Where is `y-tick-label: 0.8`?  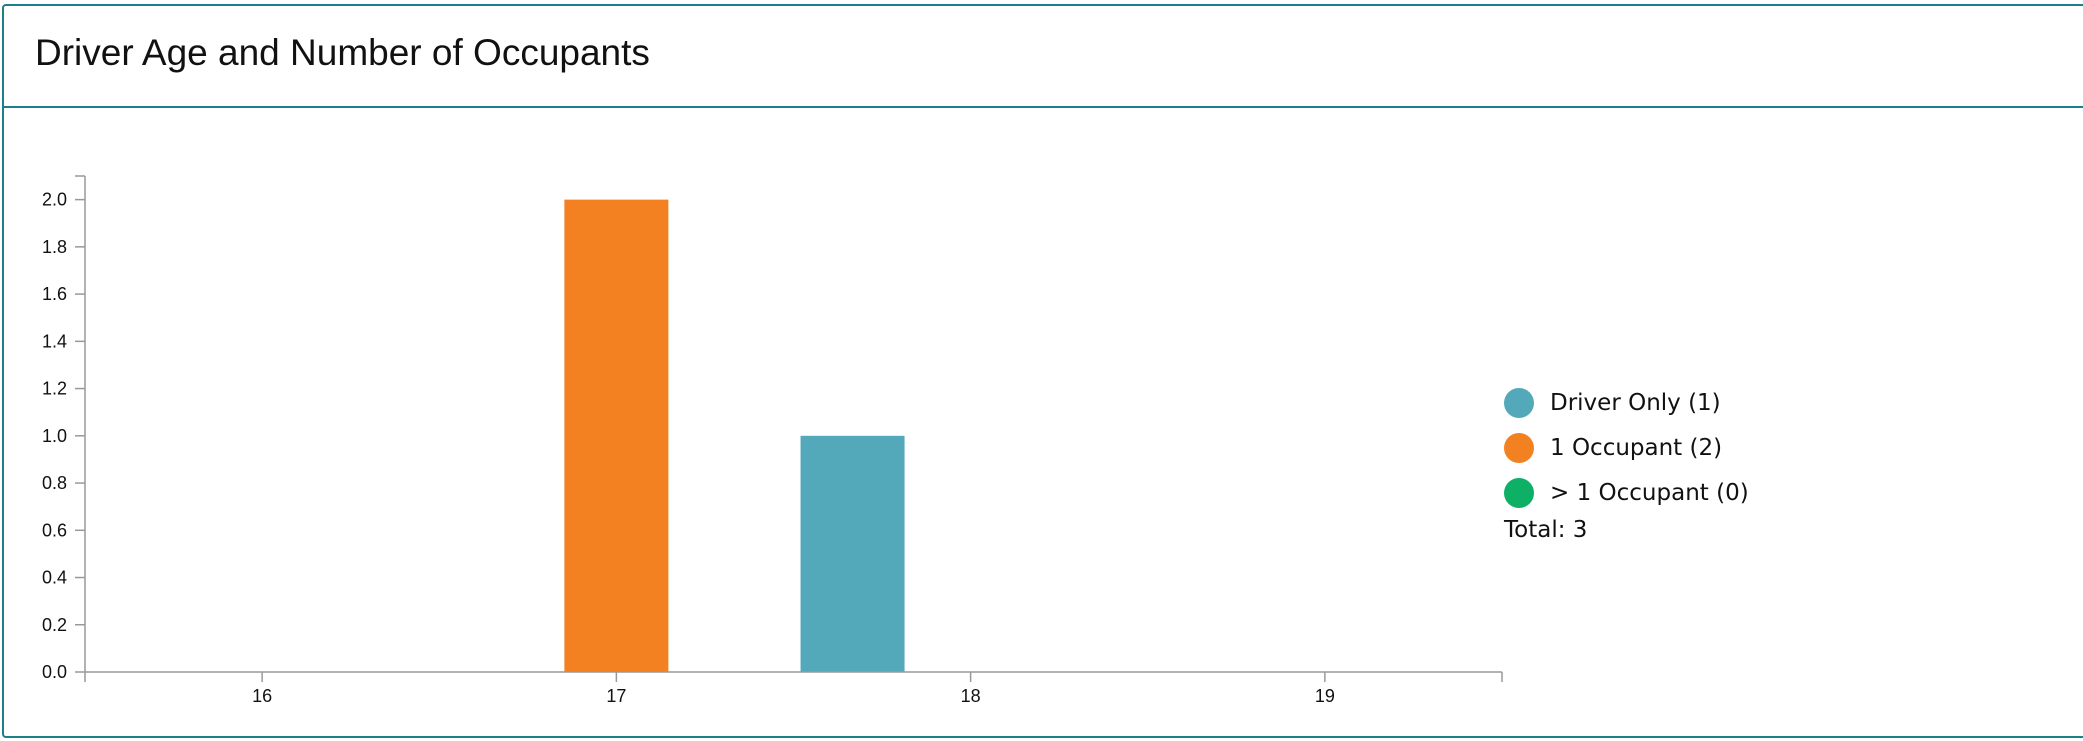 y-tick-label: 0.8 is located at coordinates (54, 483).